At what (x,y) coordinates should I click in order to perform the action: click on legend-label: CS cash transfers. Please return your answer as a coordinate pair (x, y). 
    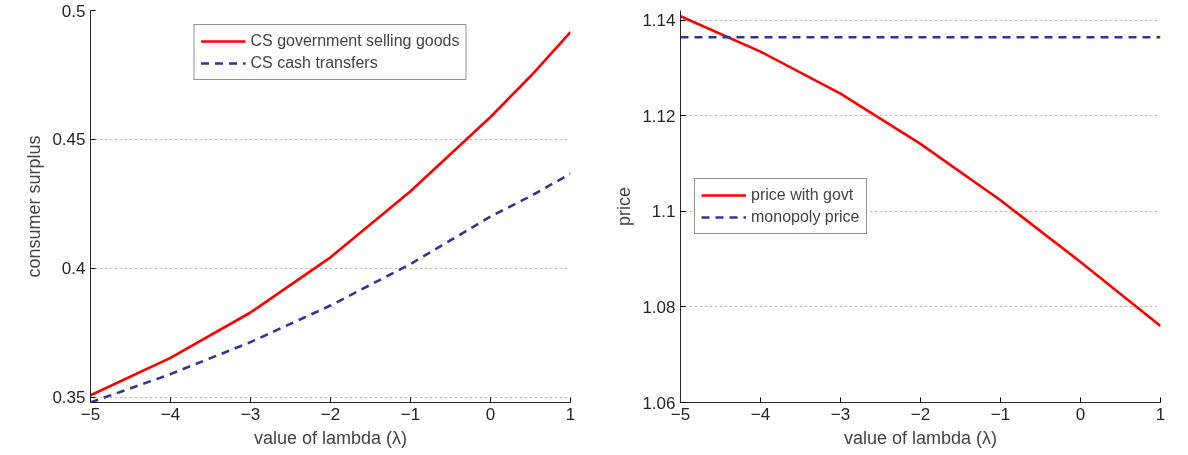
    Looking at the image, I should click on (314, 63).